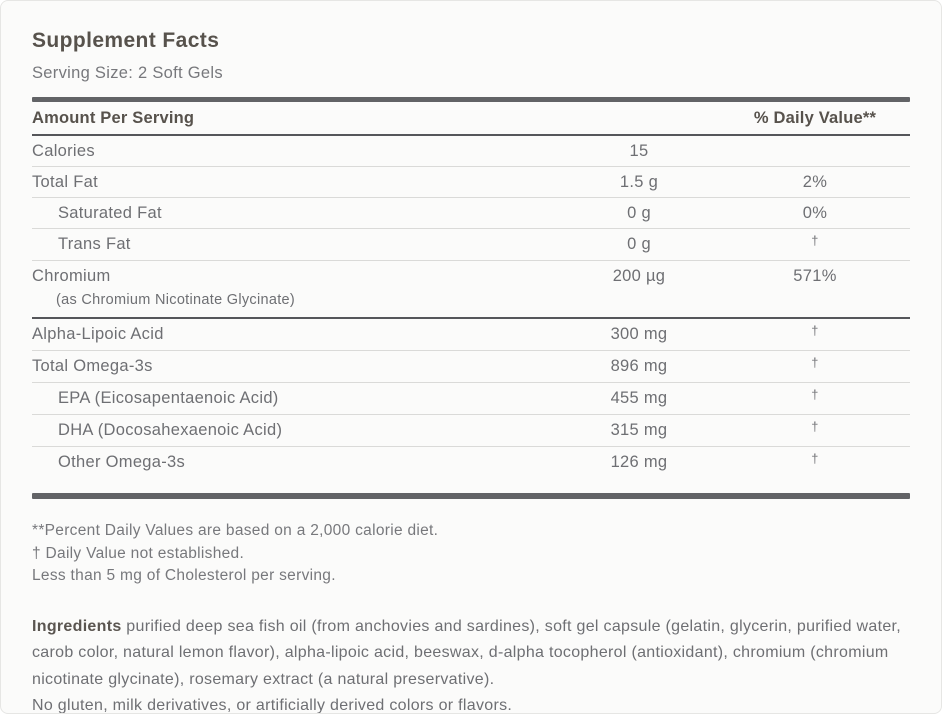 The image size is (942, 714). I want to click on nutrient-name: Total Omega-3s, so click(92, 366).